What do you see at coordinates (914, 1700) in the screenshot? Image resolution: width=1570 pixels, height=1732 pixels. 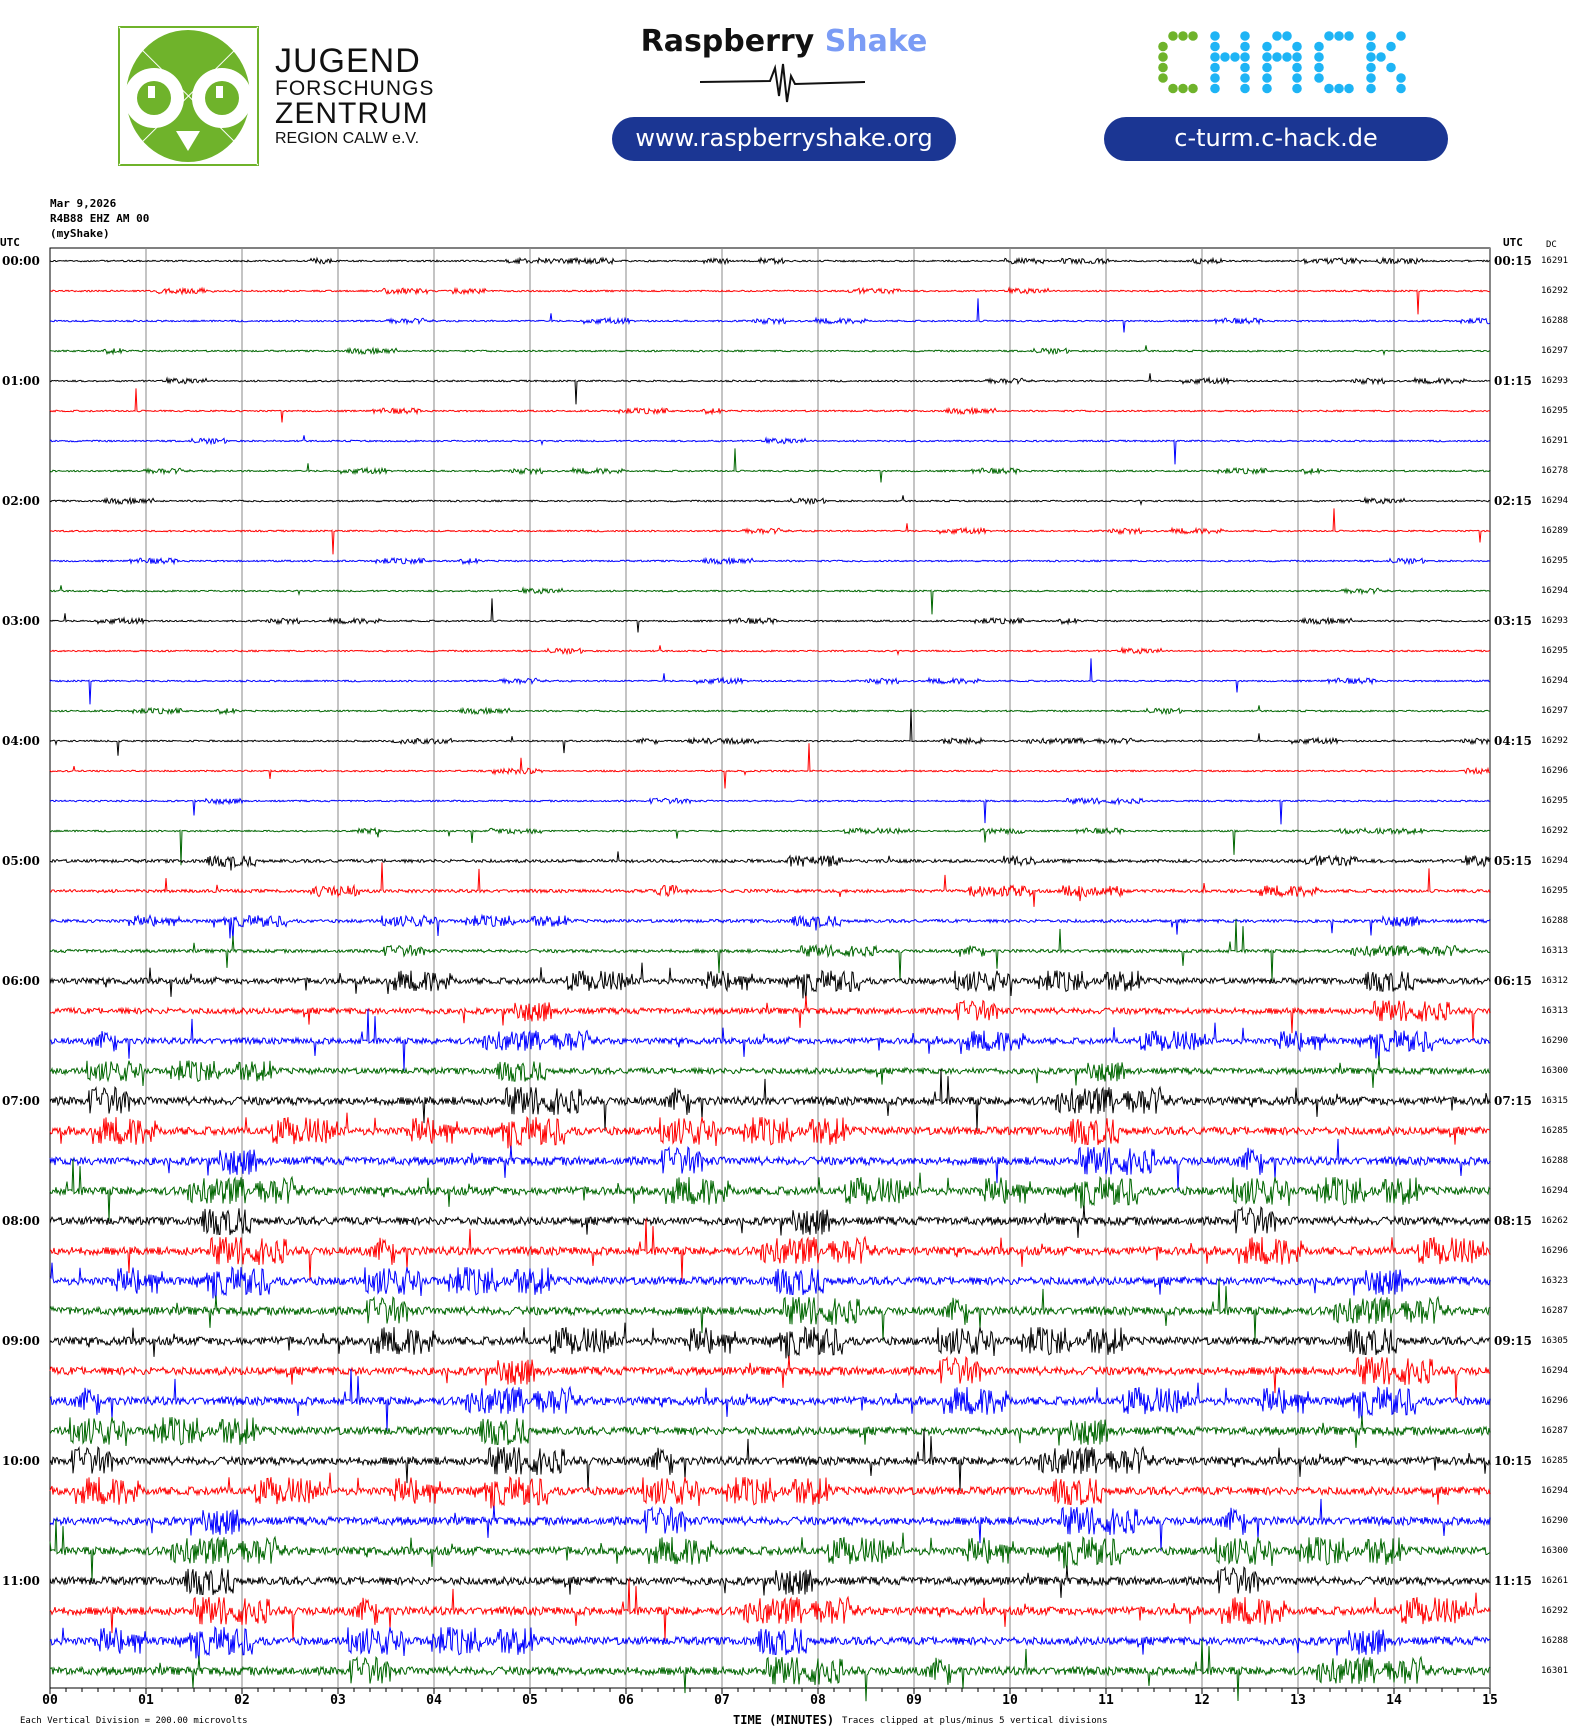 I see `x-tick-label: 09` at bounding box center [914, 1700].